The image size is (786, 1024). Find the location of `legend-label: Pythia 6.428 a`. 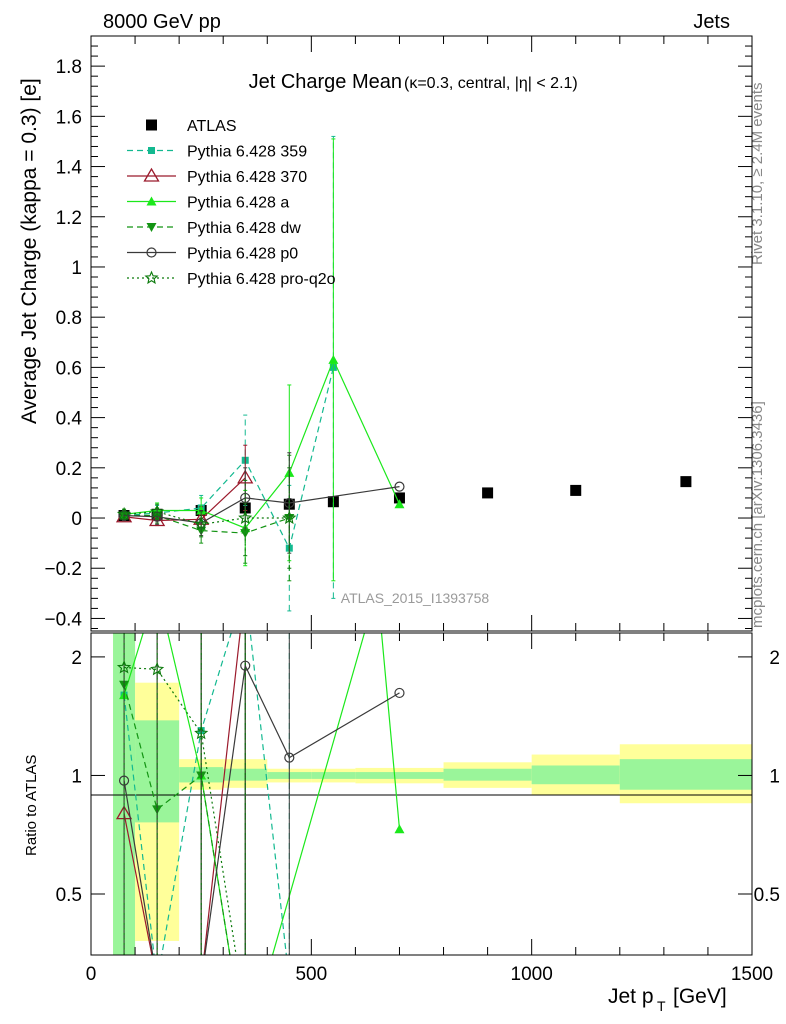

legend-label: Pythia 6.428 a is located at coordinates (238, 203).